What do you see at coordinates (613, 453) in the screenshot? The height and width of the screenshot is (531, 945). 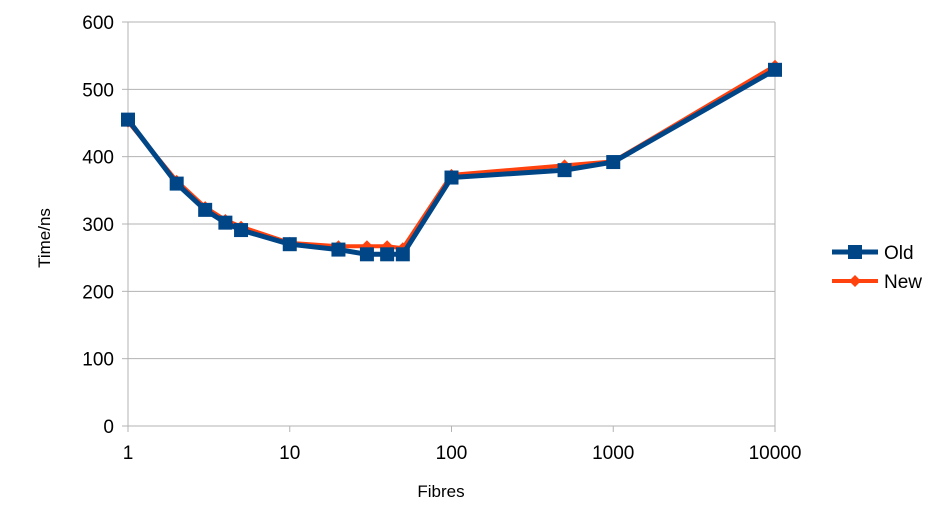 I see `x-tick-label: 1000` at bounding box center [613, 453].